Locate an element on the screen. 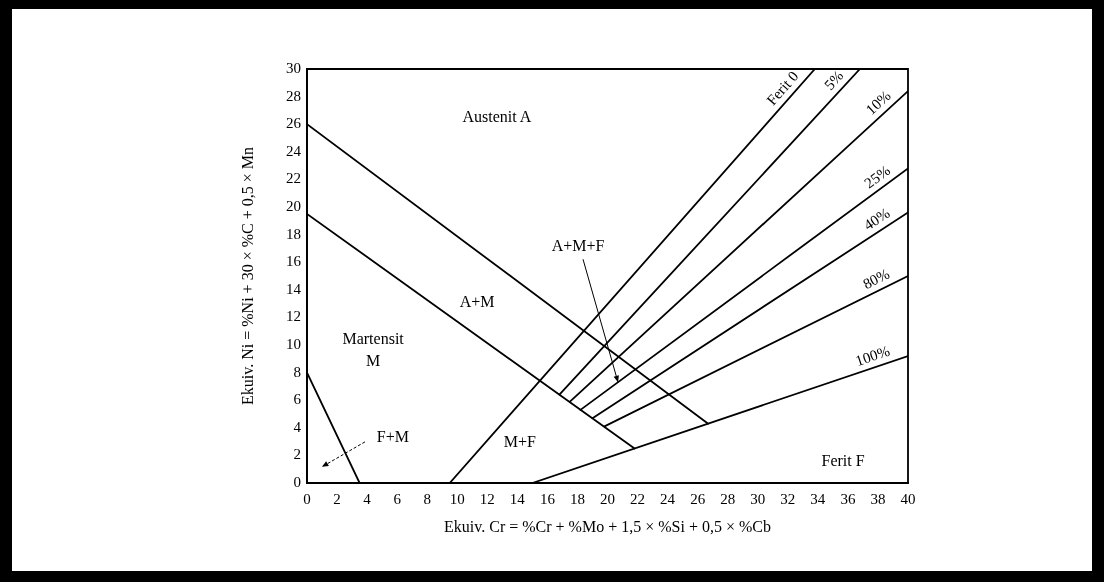 The image size is (1104, 582). annotation: M+F is located at coordinates (519, 442).